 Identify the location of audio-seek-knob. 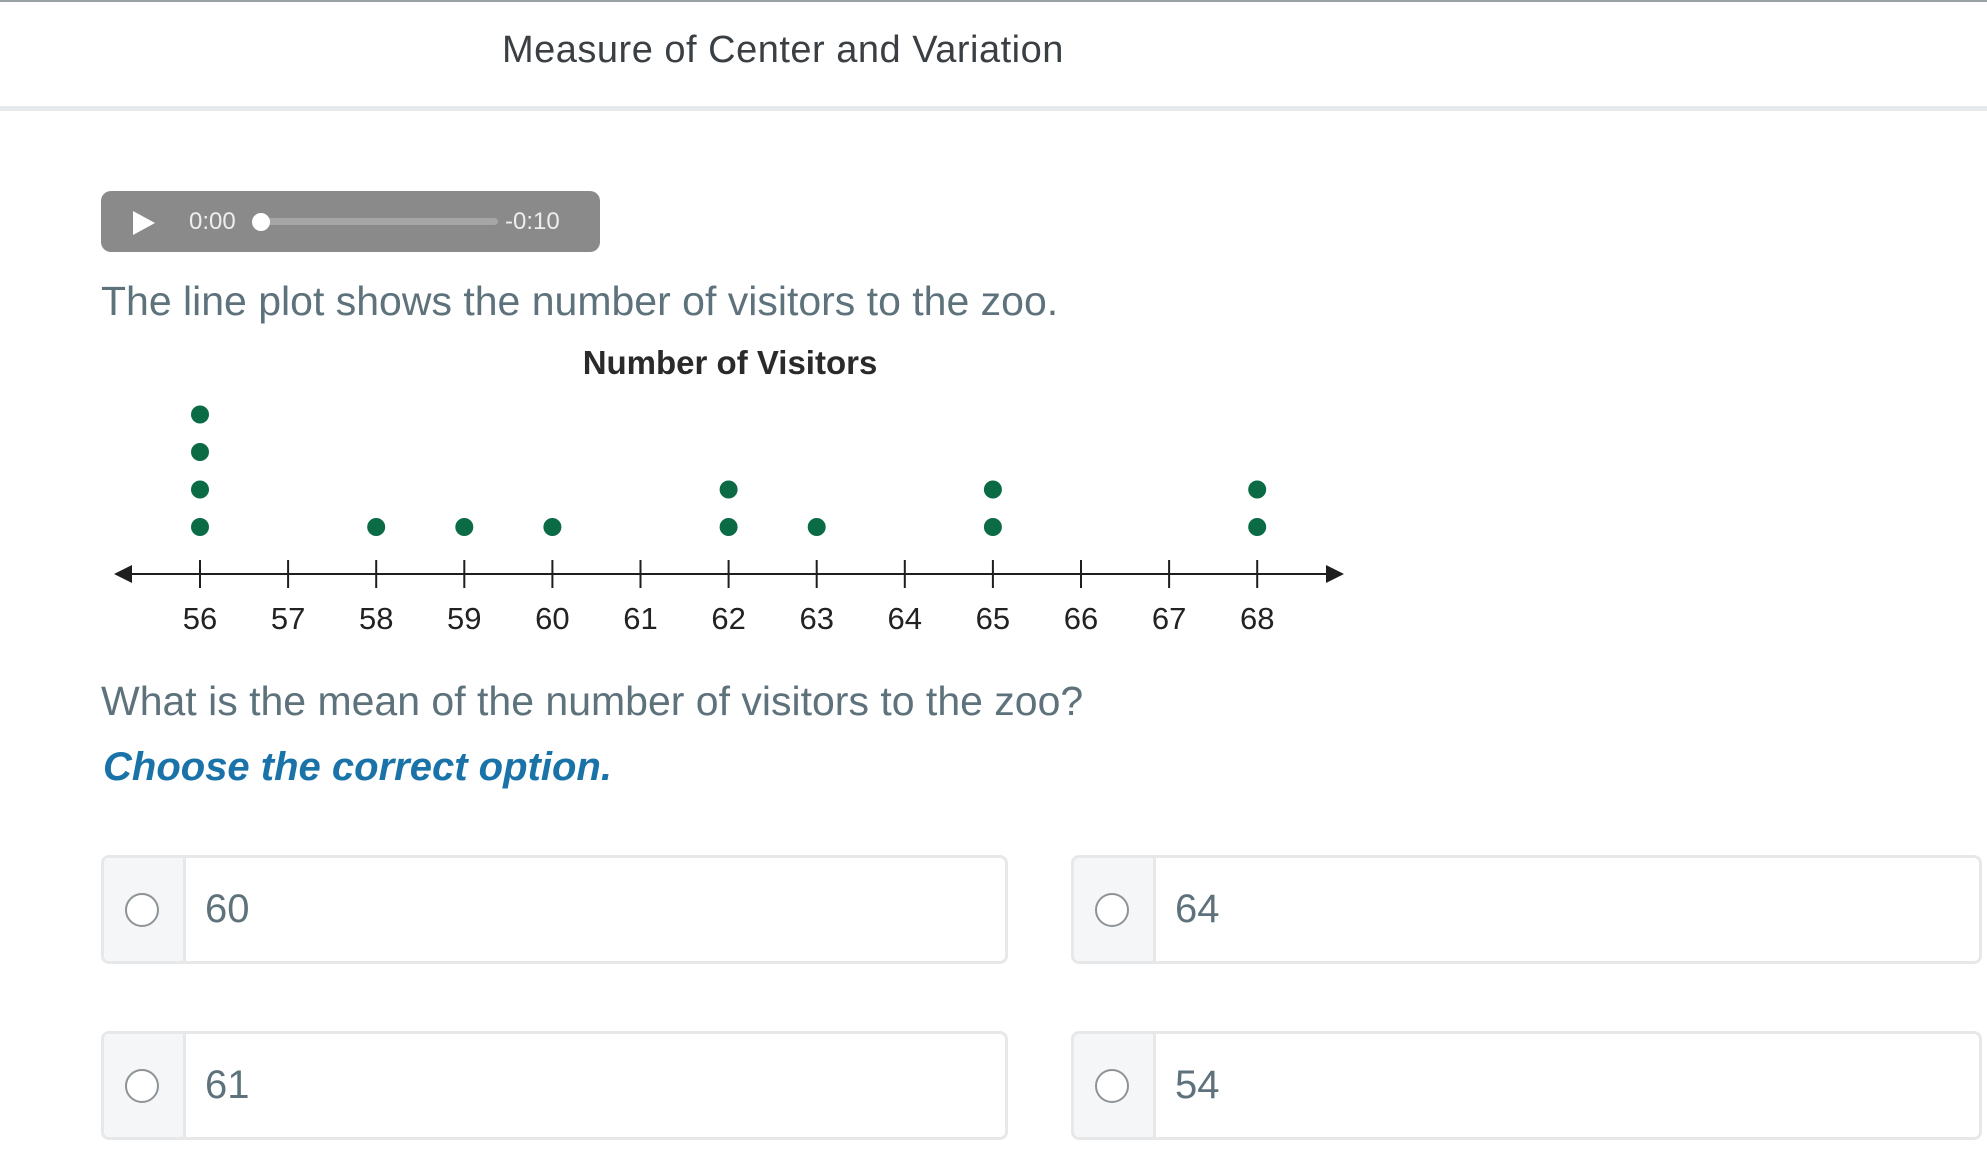
(261, 222).